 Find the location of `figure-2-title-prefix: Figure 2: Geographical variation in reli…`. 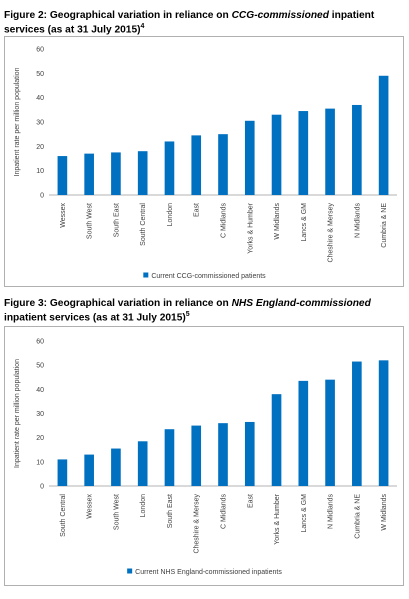

figure-2-title-prefix: Figure 2: Geographical variation in reli… is located at coordinates (118, 15).